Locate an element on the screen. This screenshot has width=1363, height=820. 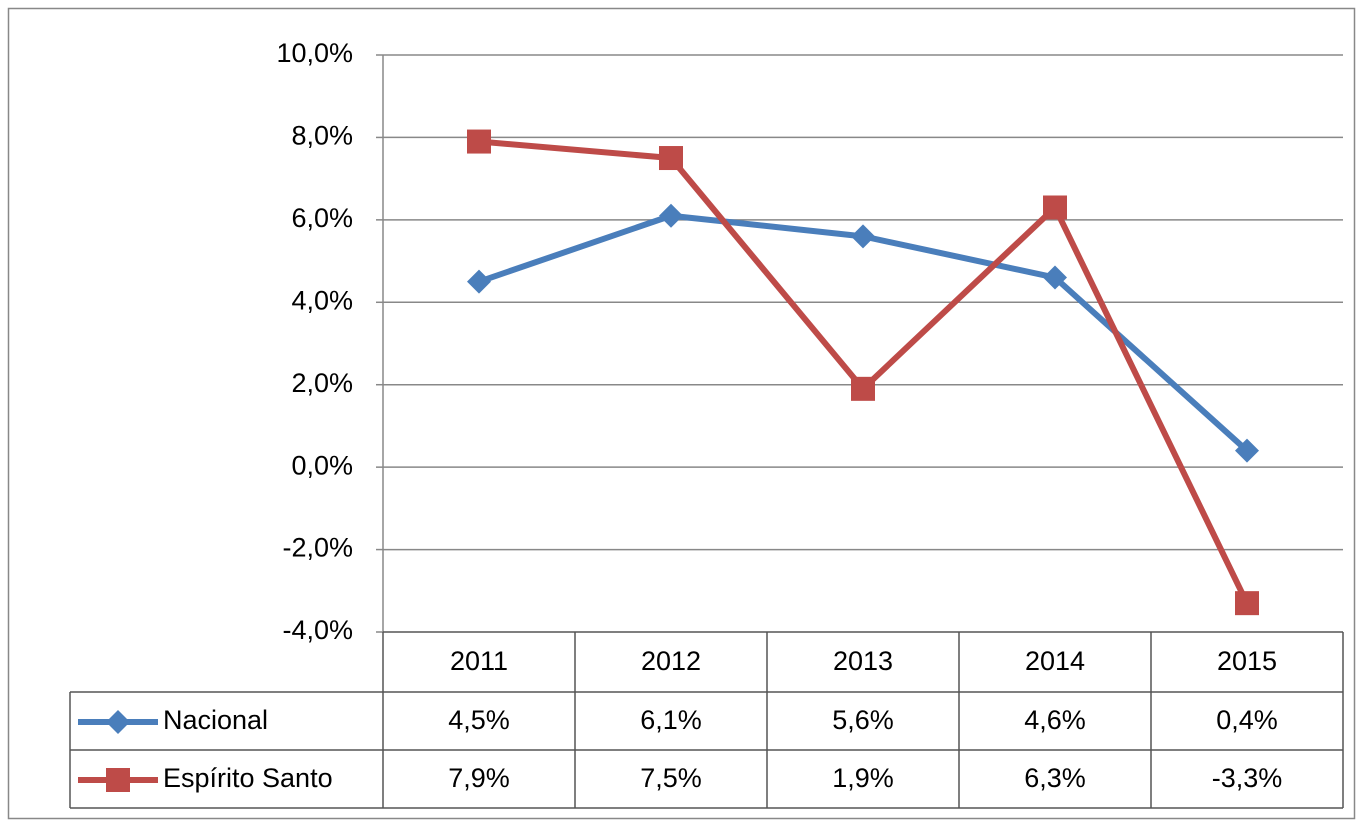
table-value: 6,3% is located at coordinates (1055, 778).